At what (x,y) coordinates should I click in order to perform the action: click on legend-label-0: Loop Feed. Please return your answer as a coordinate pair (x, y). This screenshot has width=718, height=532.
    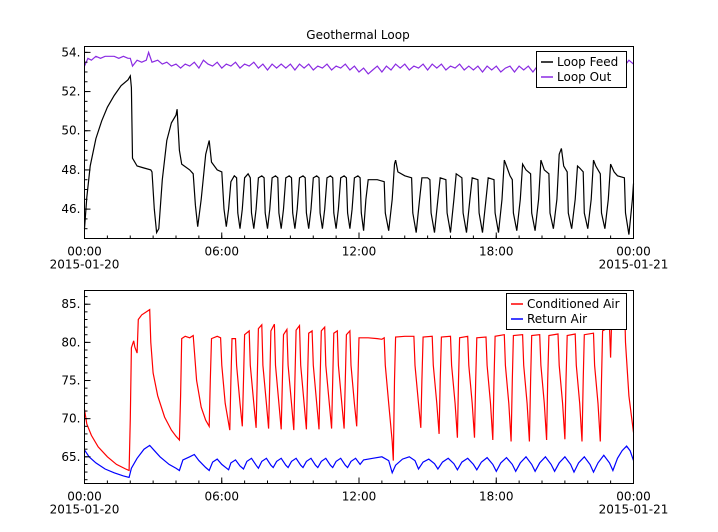
    Looking at the image, I should click on (587, 62).